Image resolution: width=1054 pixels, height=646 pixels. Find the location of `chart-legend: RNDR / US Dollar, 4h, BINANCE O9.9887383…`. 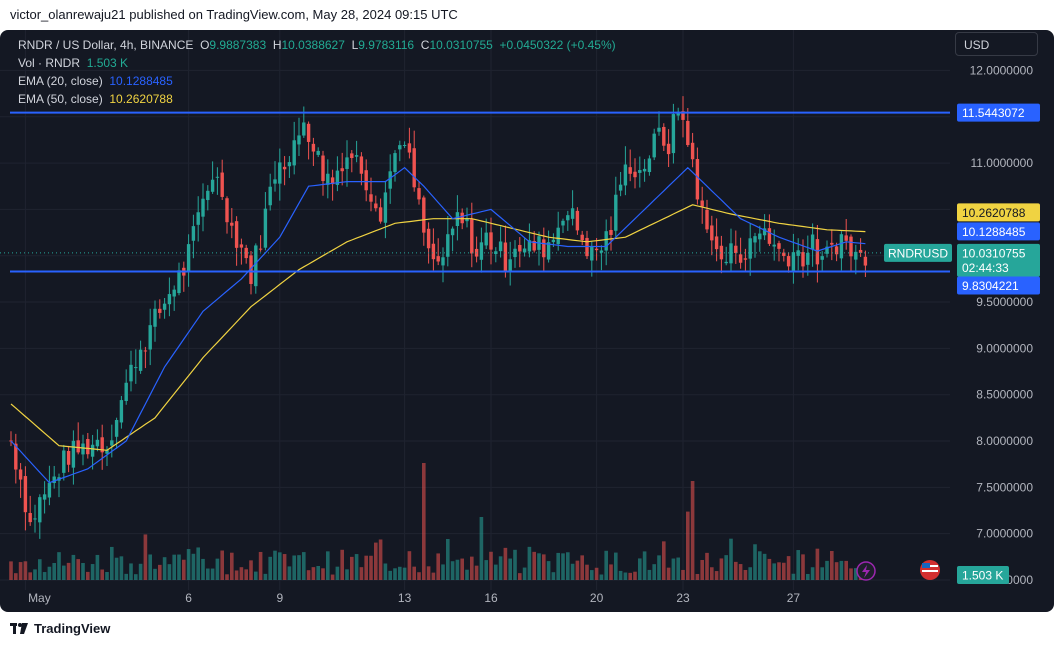

chart-legend: RNDR / US Dollar, 4h, BINANCE O9.9887383… is located at coordinates (317, 72).